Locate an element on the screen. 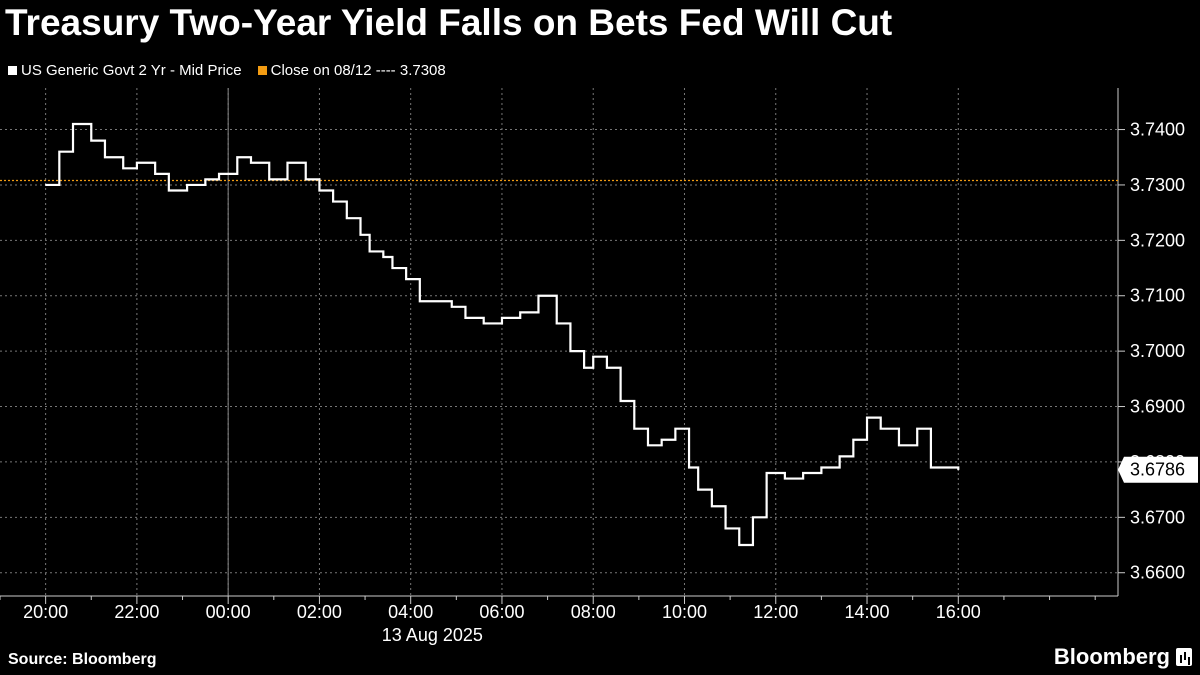  x-tick-label: 04:00 is located at coordinates (410, 612).